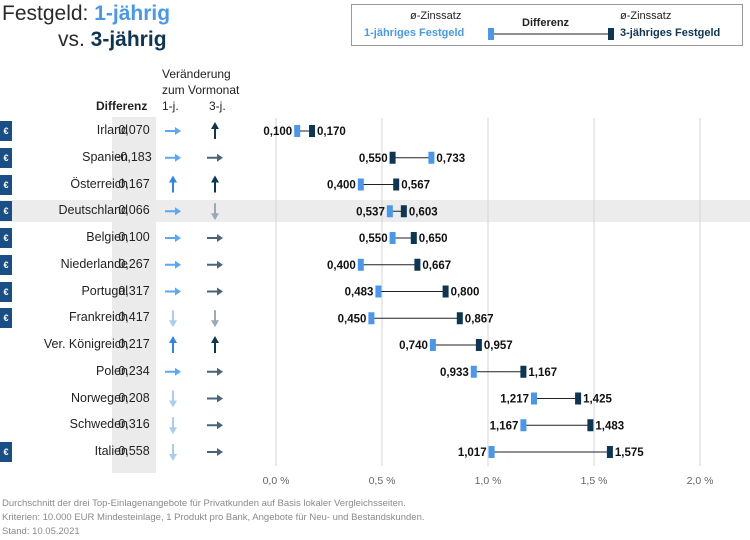 The height and width of the screenshot is (540, 750). What do you see at coordinates (454, 373) in the screenshot?
I see `value-label-low: 0,933` at bounding box center [454, 373].